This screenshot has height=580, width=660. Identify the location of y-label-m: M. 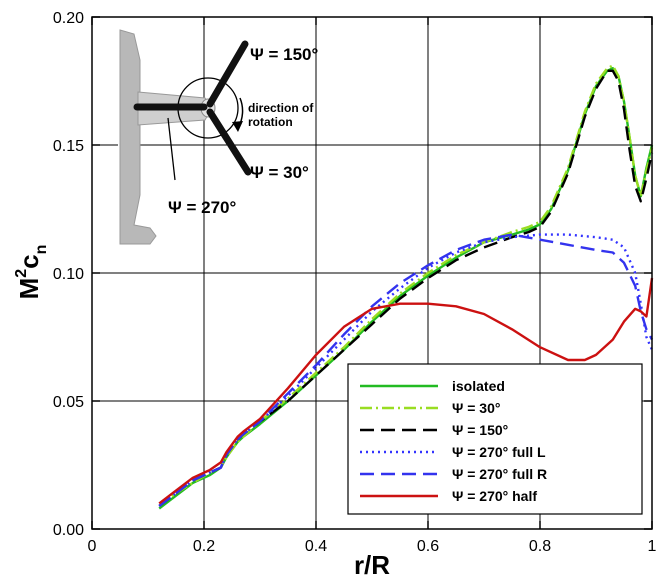
(29, 289).